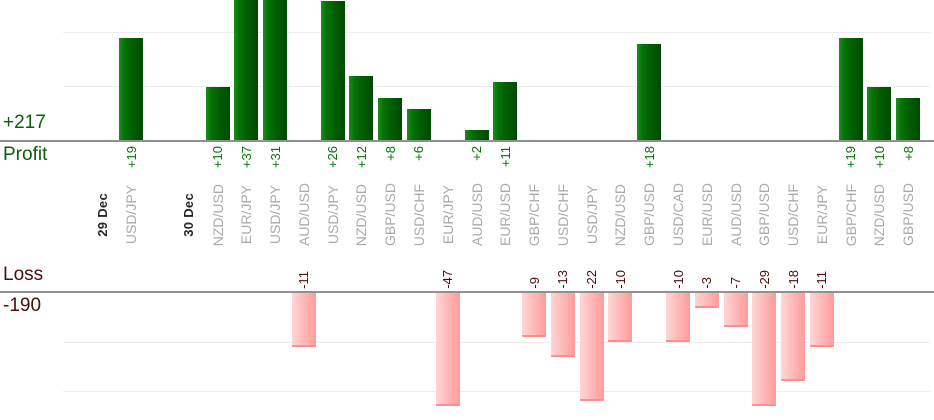 The width and height of the screenshot is (934, 420). I want to click on profit-value-label: +6, so click(419, 153).